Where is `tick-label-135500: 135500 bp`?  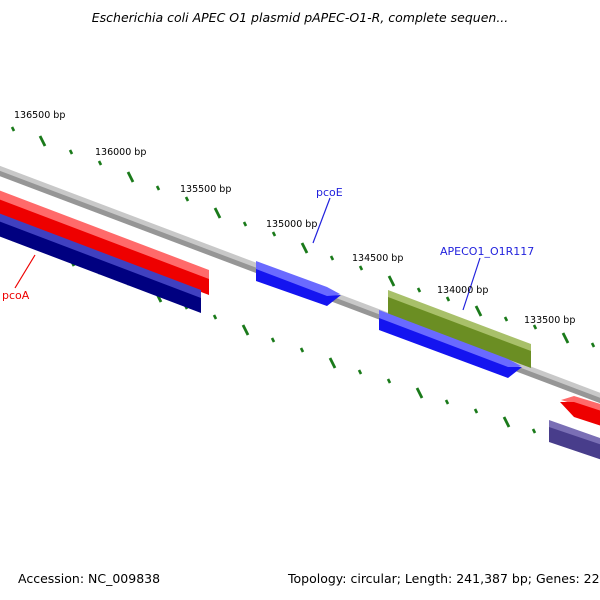
tick-label-135500: 135500 bp is located at coordinates (205, 189).